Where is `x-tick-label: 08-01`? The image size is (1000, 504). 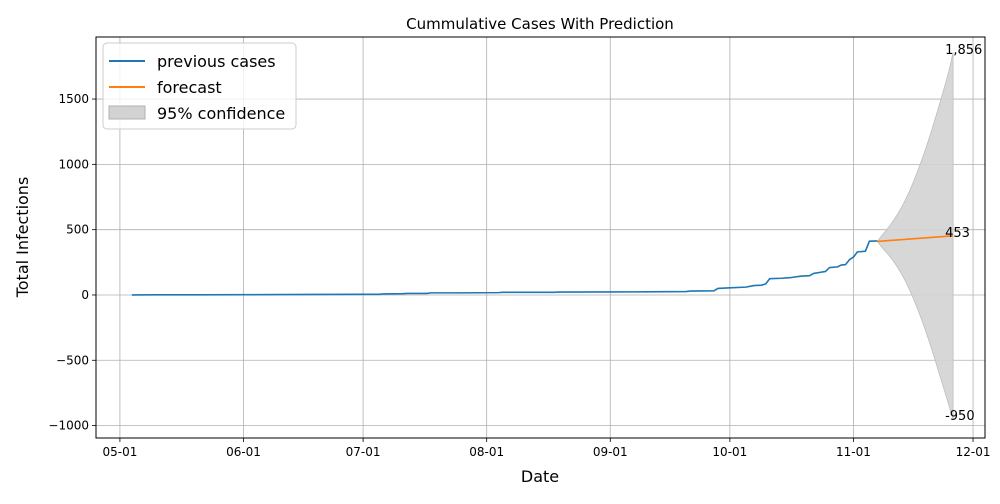 x-tick-label: 08-01 is located at coordinates (486, 452).